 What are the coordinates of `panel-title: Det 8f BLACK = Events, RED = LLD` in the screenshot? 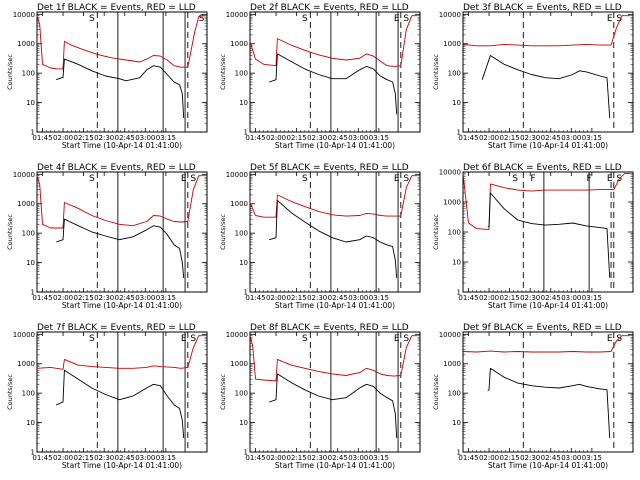 It's located at (329, 328).